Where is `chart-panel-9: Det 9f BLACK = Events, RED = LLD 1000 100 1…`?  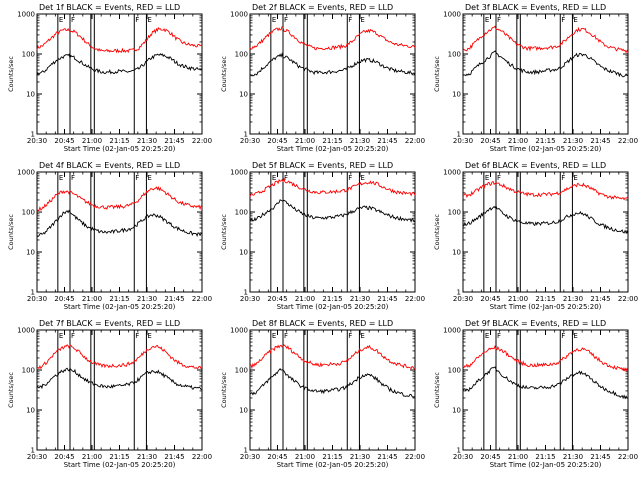
chart-panel-9: Det 9f BLACK = Events, RED = LLD 1000 100 1… is located at coordinates (535, 394).